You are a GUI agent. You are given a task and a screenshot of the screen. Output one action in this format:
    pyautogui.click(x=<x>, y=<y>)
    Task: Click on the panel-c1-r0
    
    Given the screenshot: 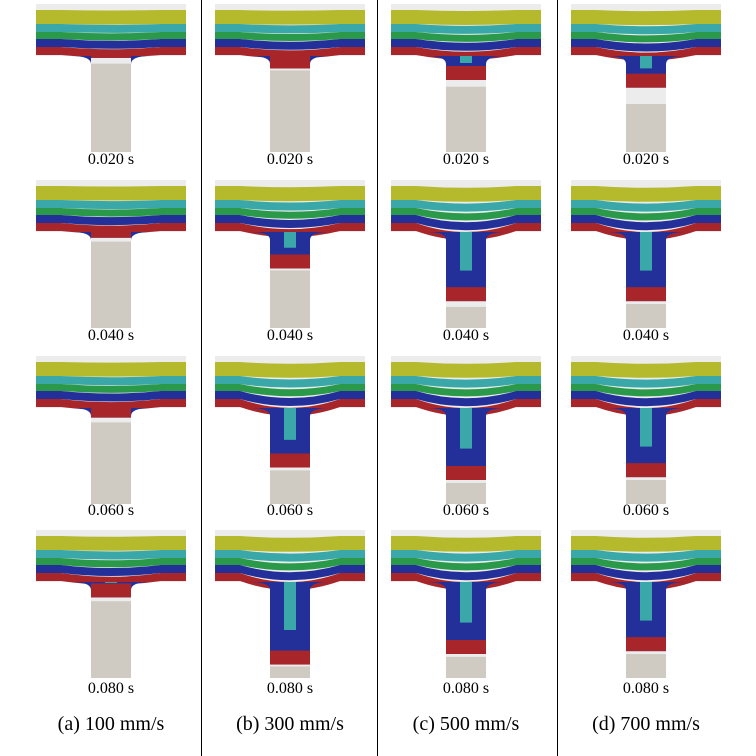 What is the action you would take?
    pyautogui.click(x=290, y=78)
    